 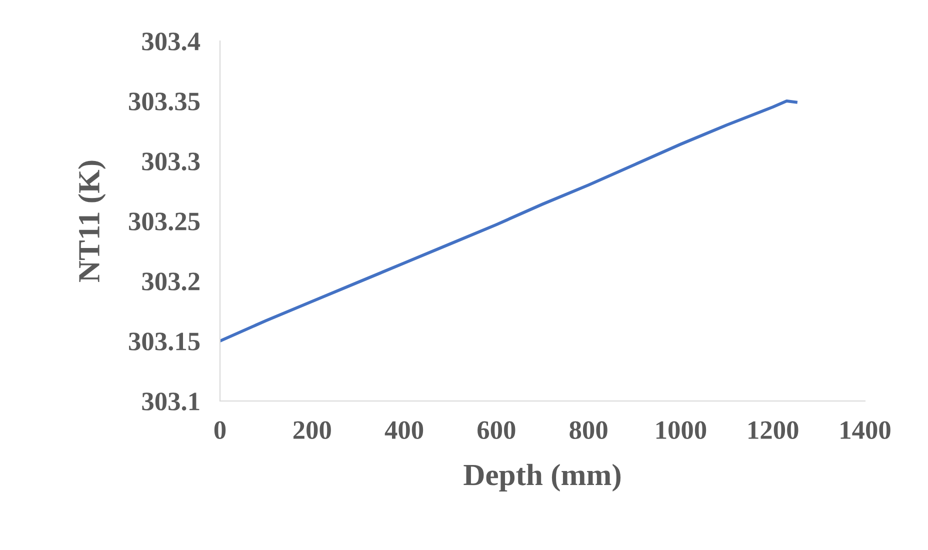 I want to click on y-axis-title: NT11 (K), so click(x=92, y=221).